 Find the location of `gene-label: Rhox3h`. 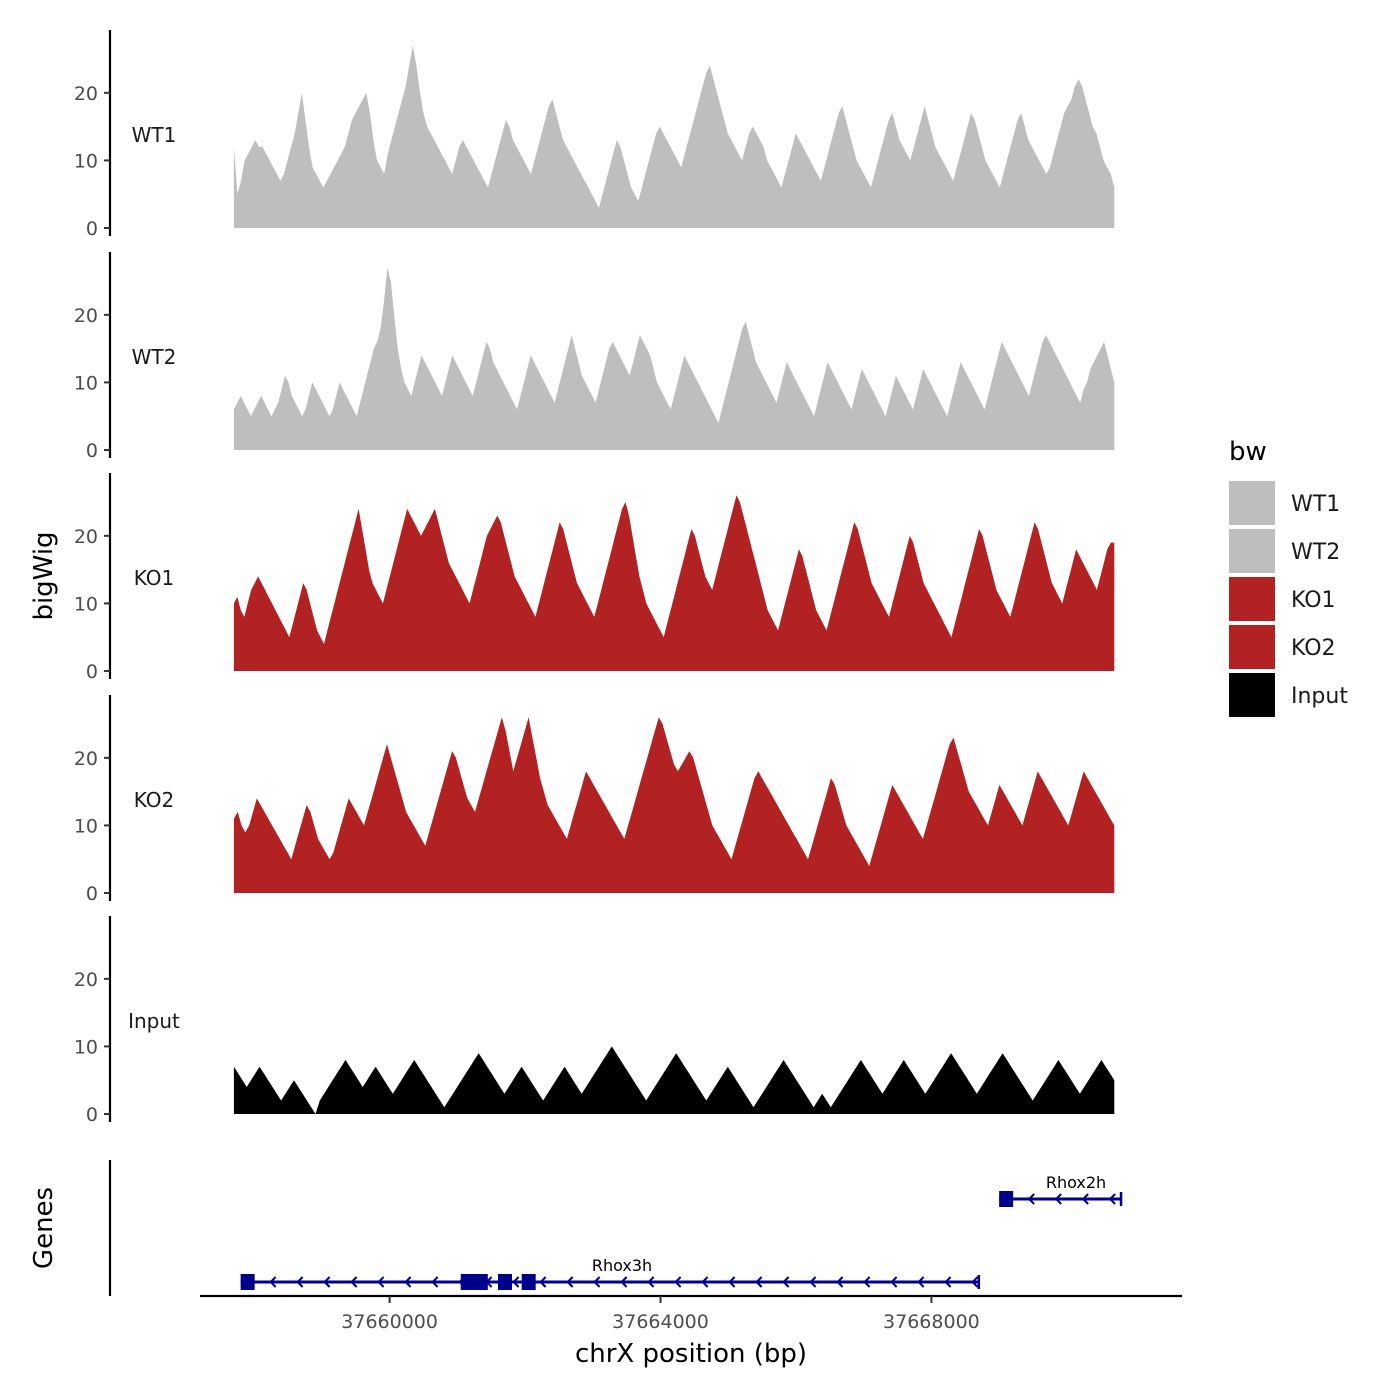

gene-label: Rhox3h is located at coordinates (622, 1265).